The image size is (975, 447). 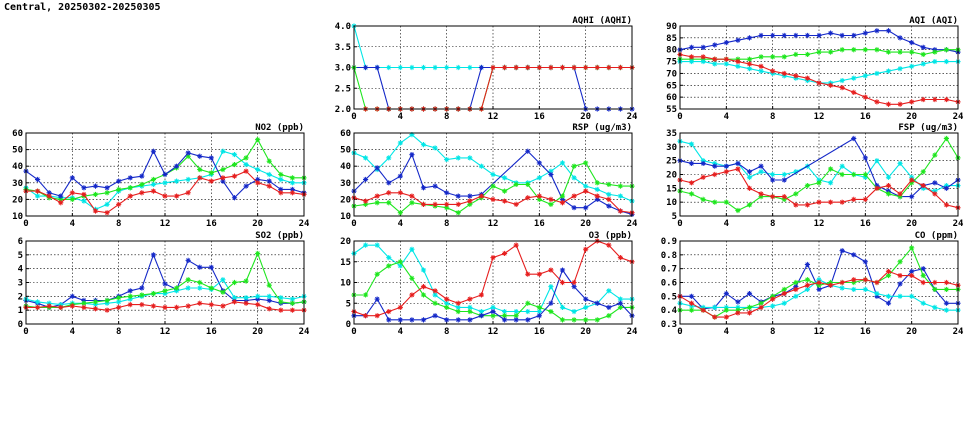 I want to click on series-green, so click(x=493, y=291).